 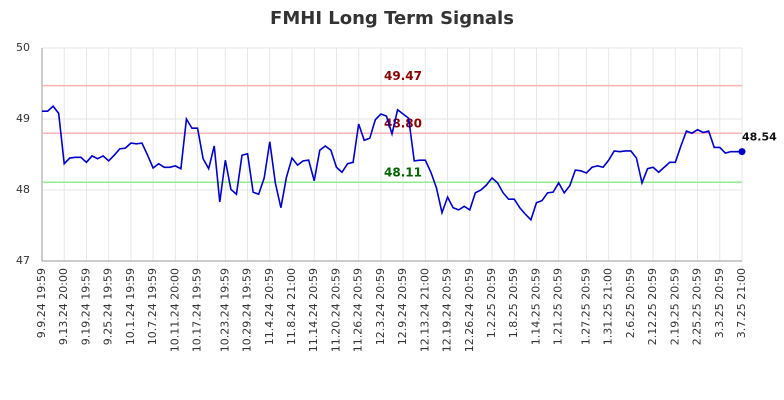 I want to click on y-tick-label: 50, so click(x=23, y=47).